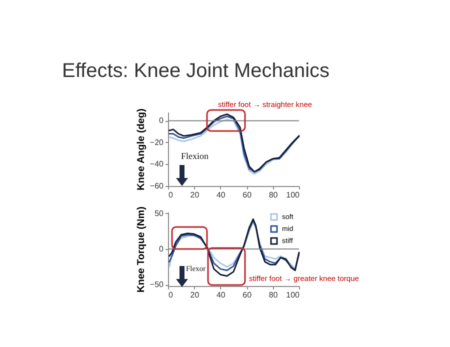  I want to click on y-tick-label: −60, so click(157, 186).